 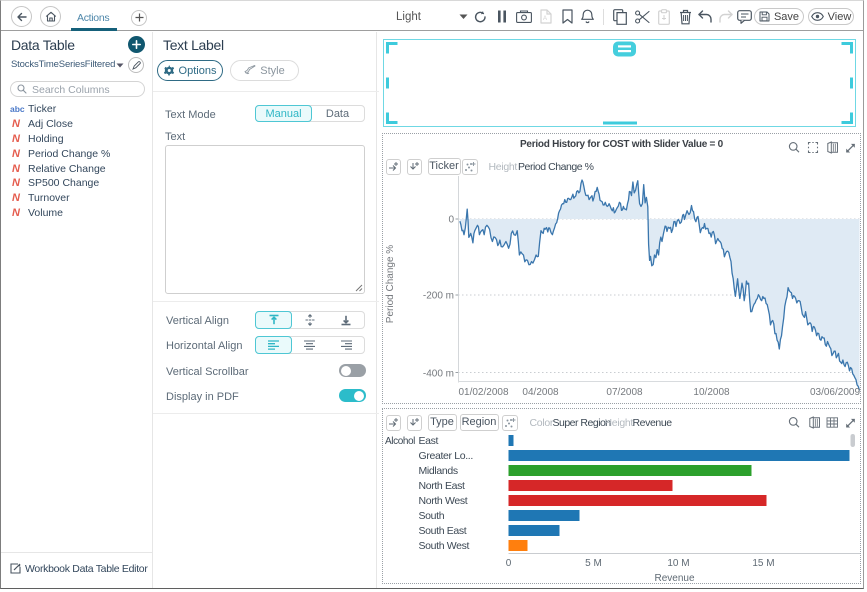 I want to click on svg-text: North West, so click(x=443, y=501).